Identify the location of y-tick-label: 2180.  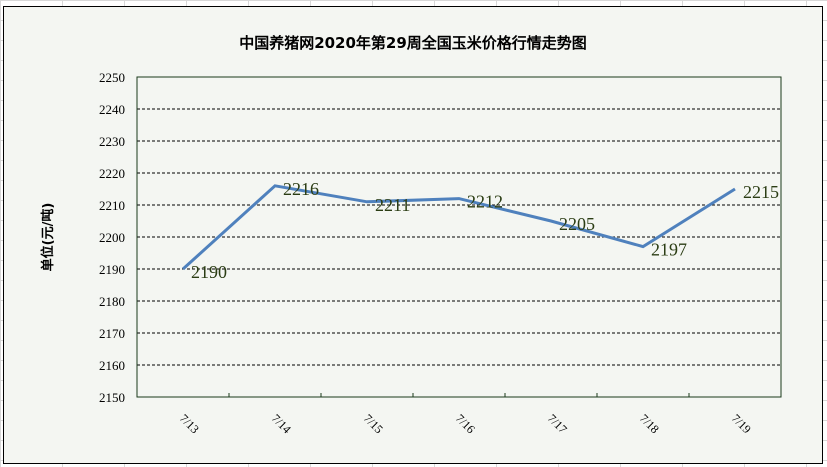
(112, 301).